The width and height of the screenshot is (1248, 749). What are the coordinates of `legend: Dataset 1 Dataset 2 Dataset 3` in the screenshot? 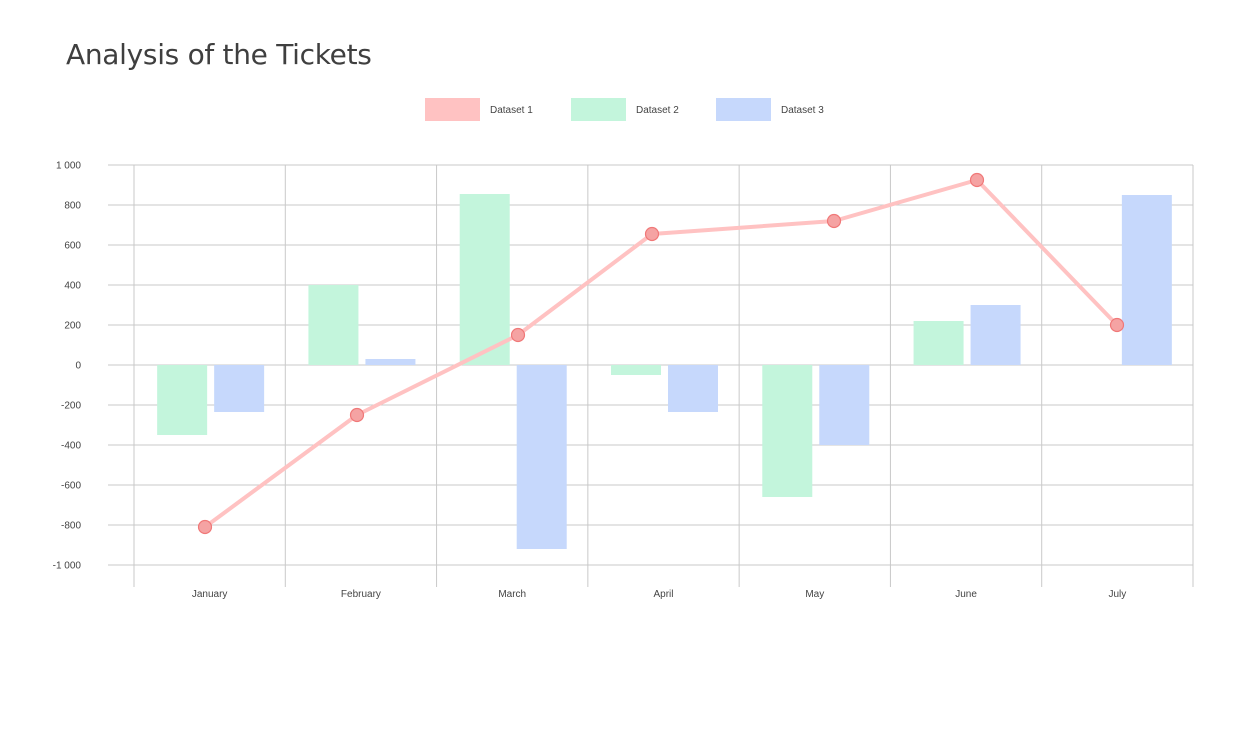 It's located at (624, 109).